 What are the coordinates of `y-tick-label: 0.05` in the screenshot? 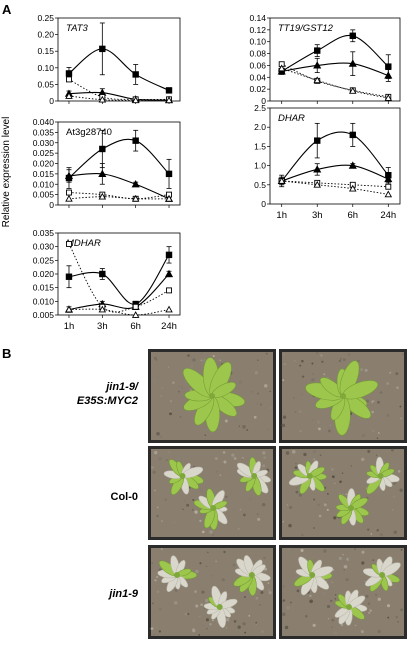 It's located at (45, 84).